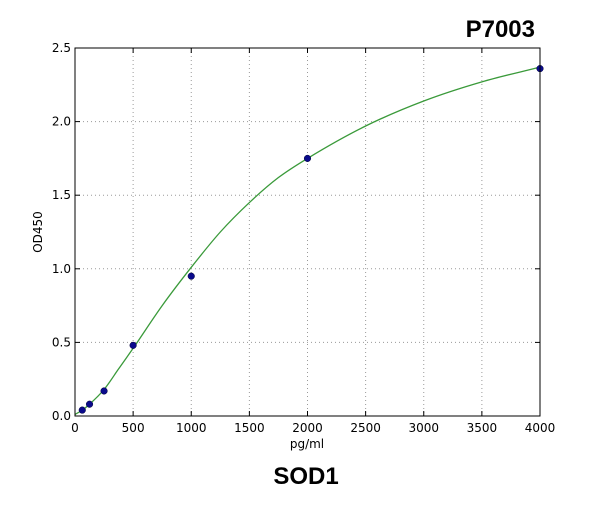 The image size is (600, 505). Describe the element at coordinates (75, 428) in the screenshot. I see `x-tick-label: 0` at that location.